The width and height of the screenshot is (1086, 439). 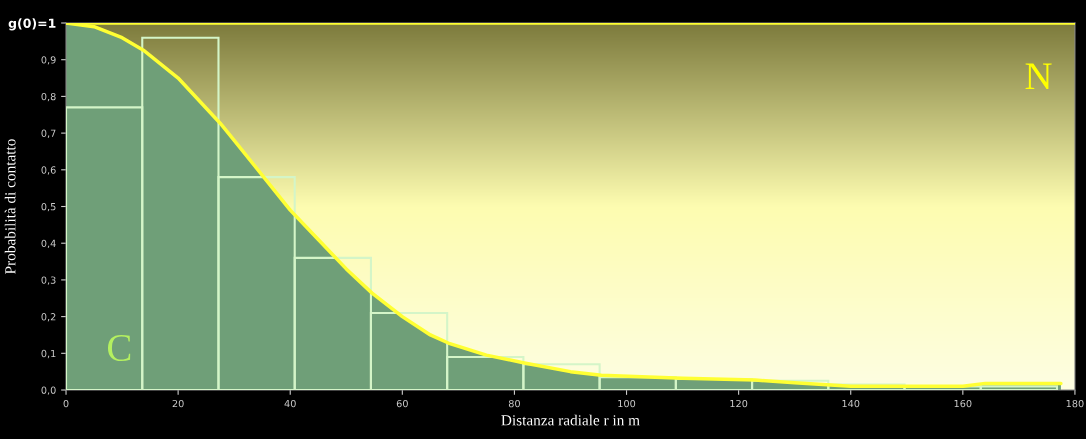 What do you see at coordinates (10, 206) in the screenshot?
I see `y-axis-title: Probabilità di contatto` at bounding box center [10, 206].